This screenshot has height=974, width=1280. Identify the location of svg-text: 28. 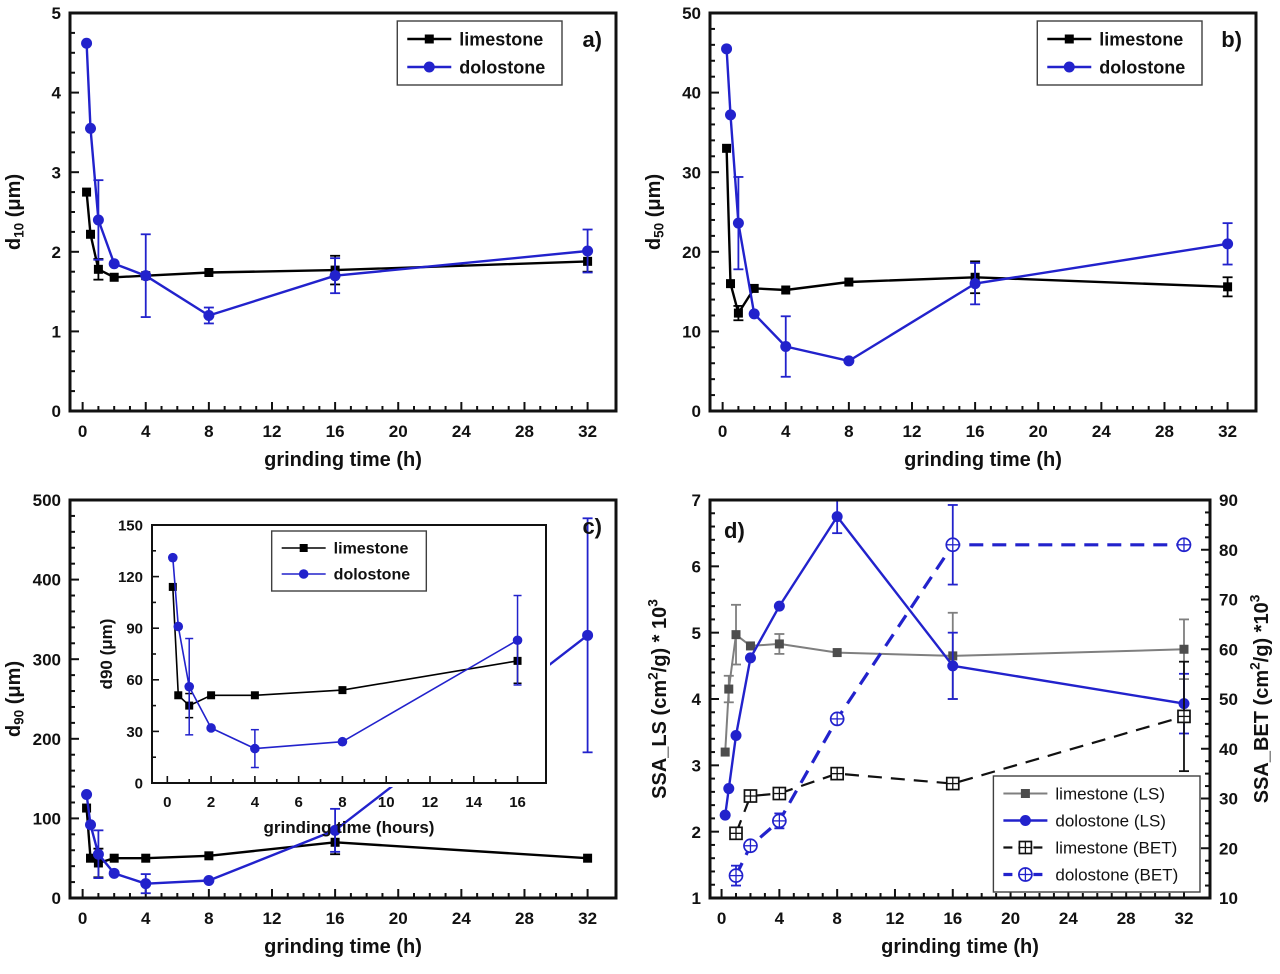
(524, 431).